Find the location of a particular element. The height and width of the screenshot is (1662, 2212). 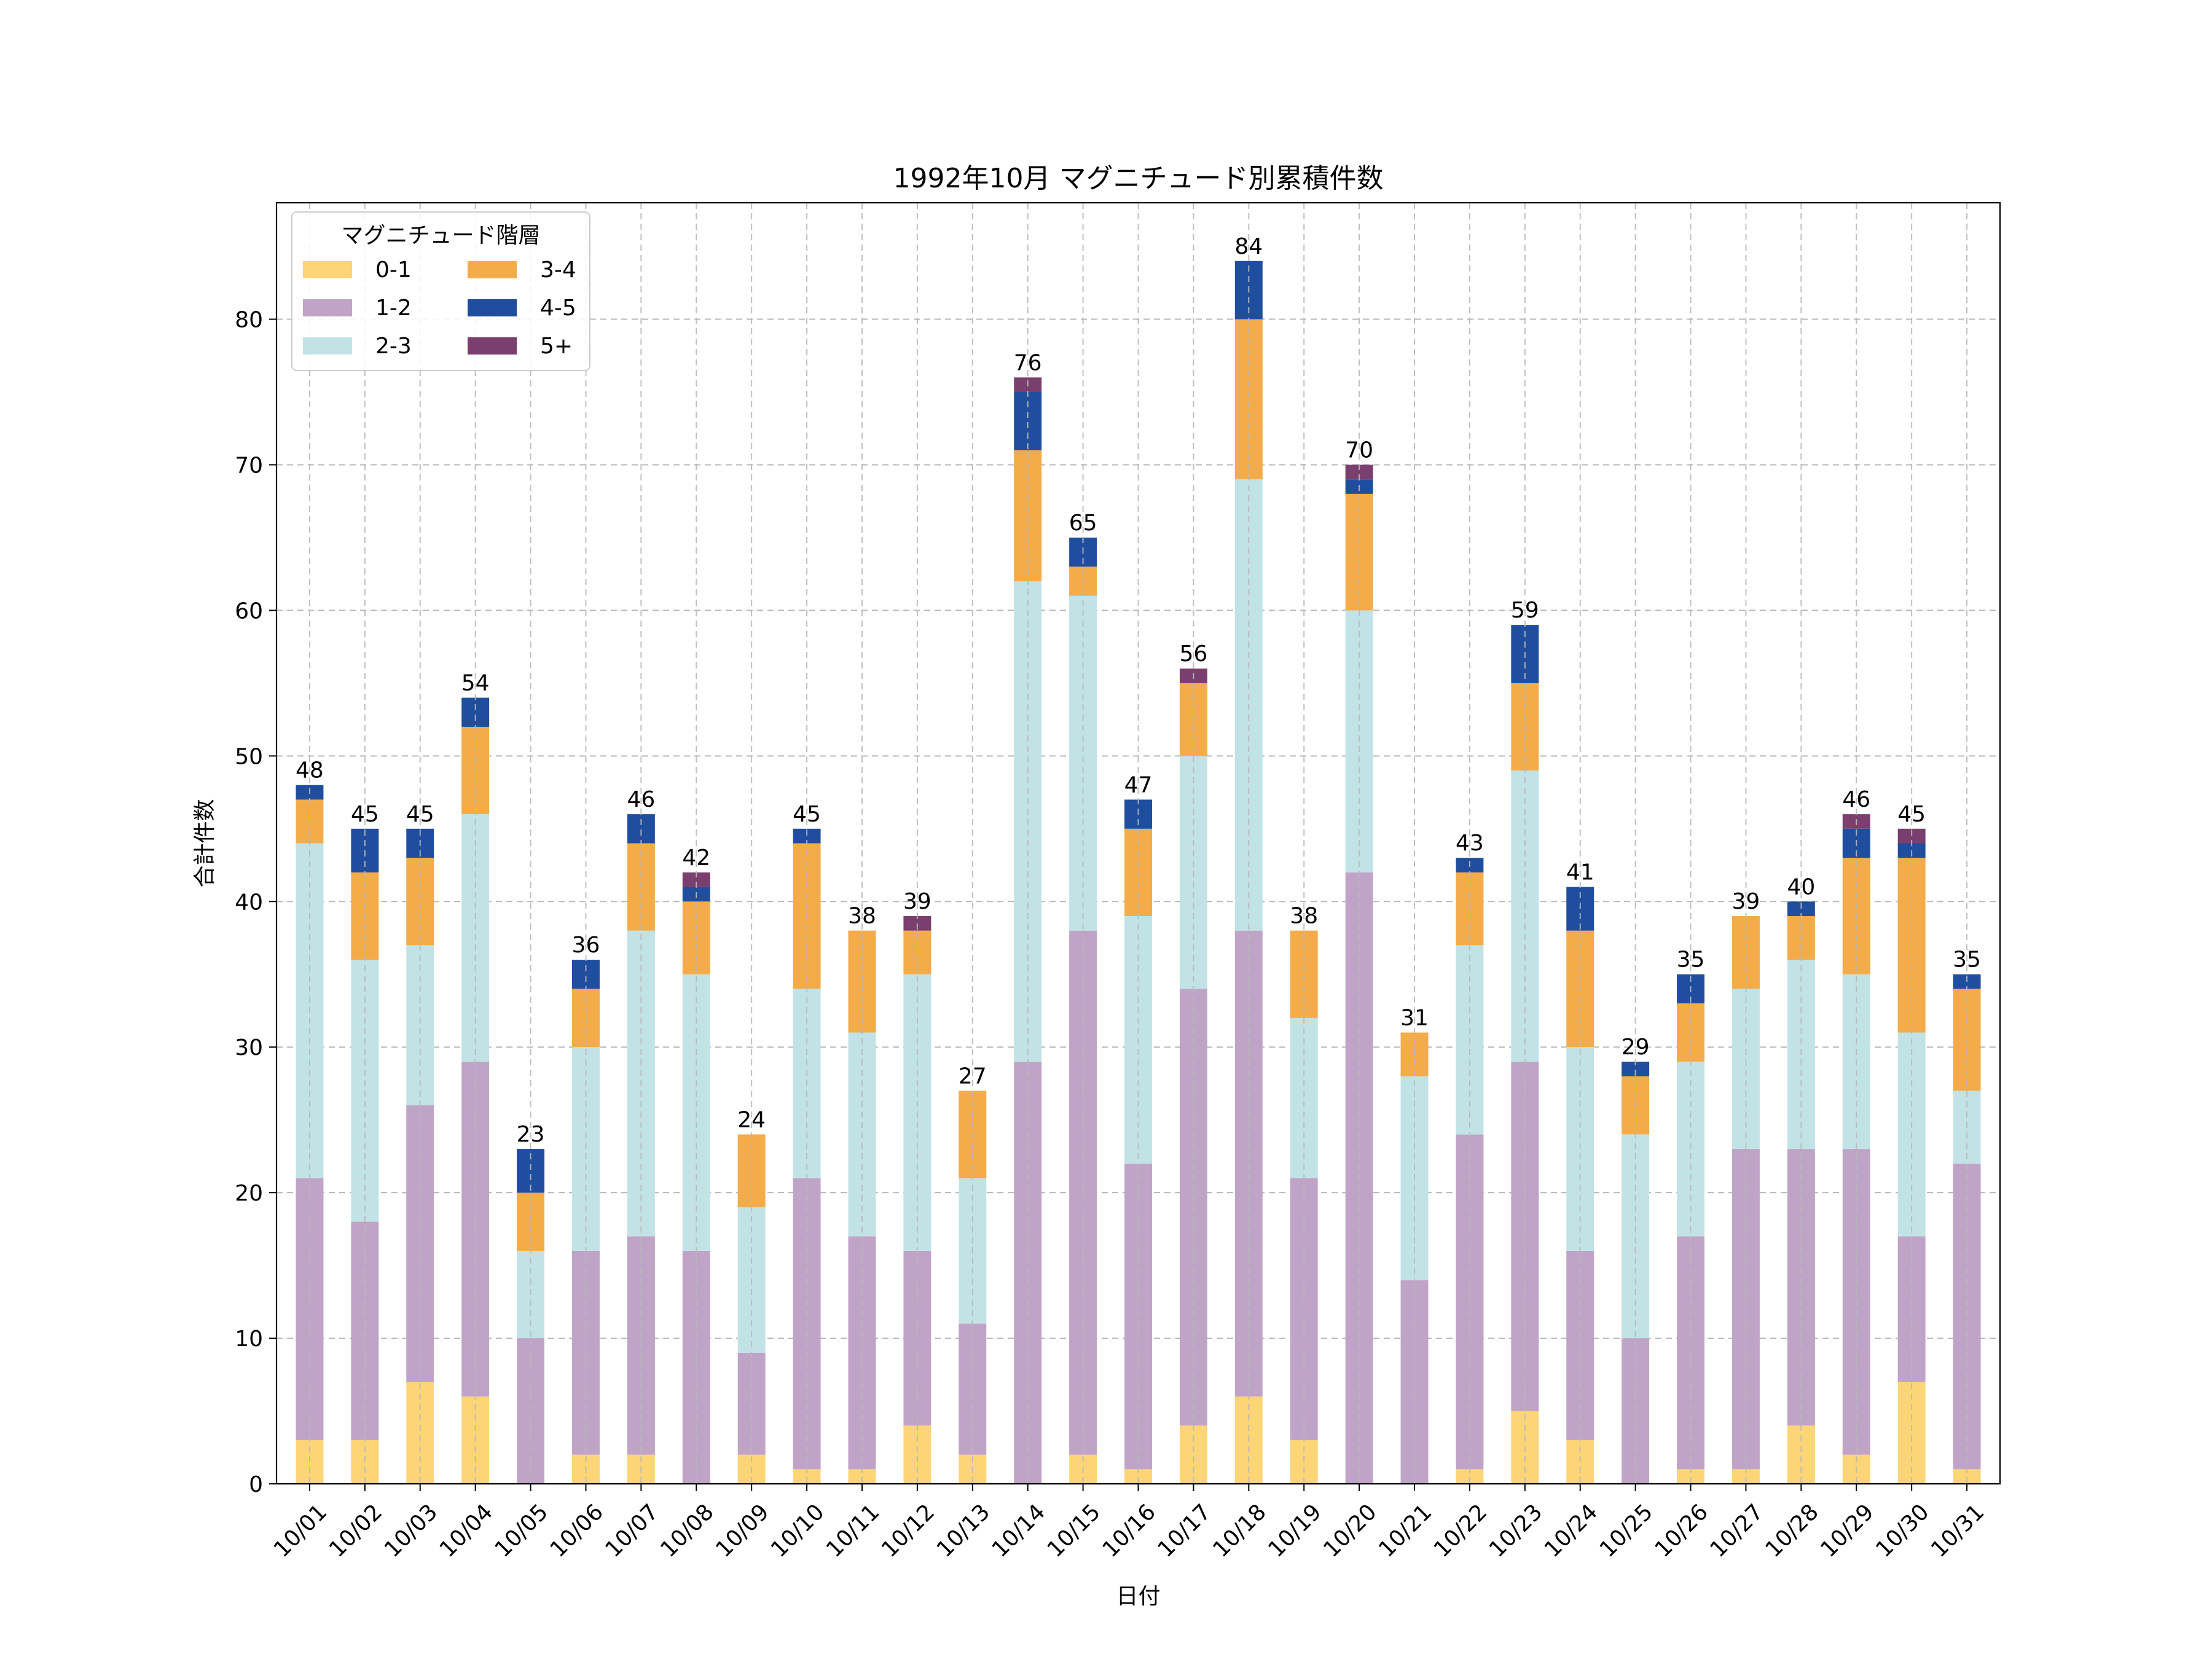

y-tick-label: 0 is located at coordinates (256, 1484).